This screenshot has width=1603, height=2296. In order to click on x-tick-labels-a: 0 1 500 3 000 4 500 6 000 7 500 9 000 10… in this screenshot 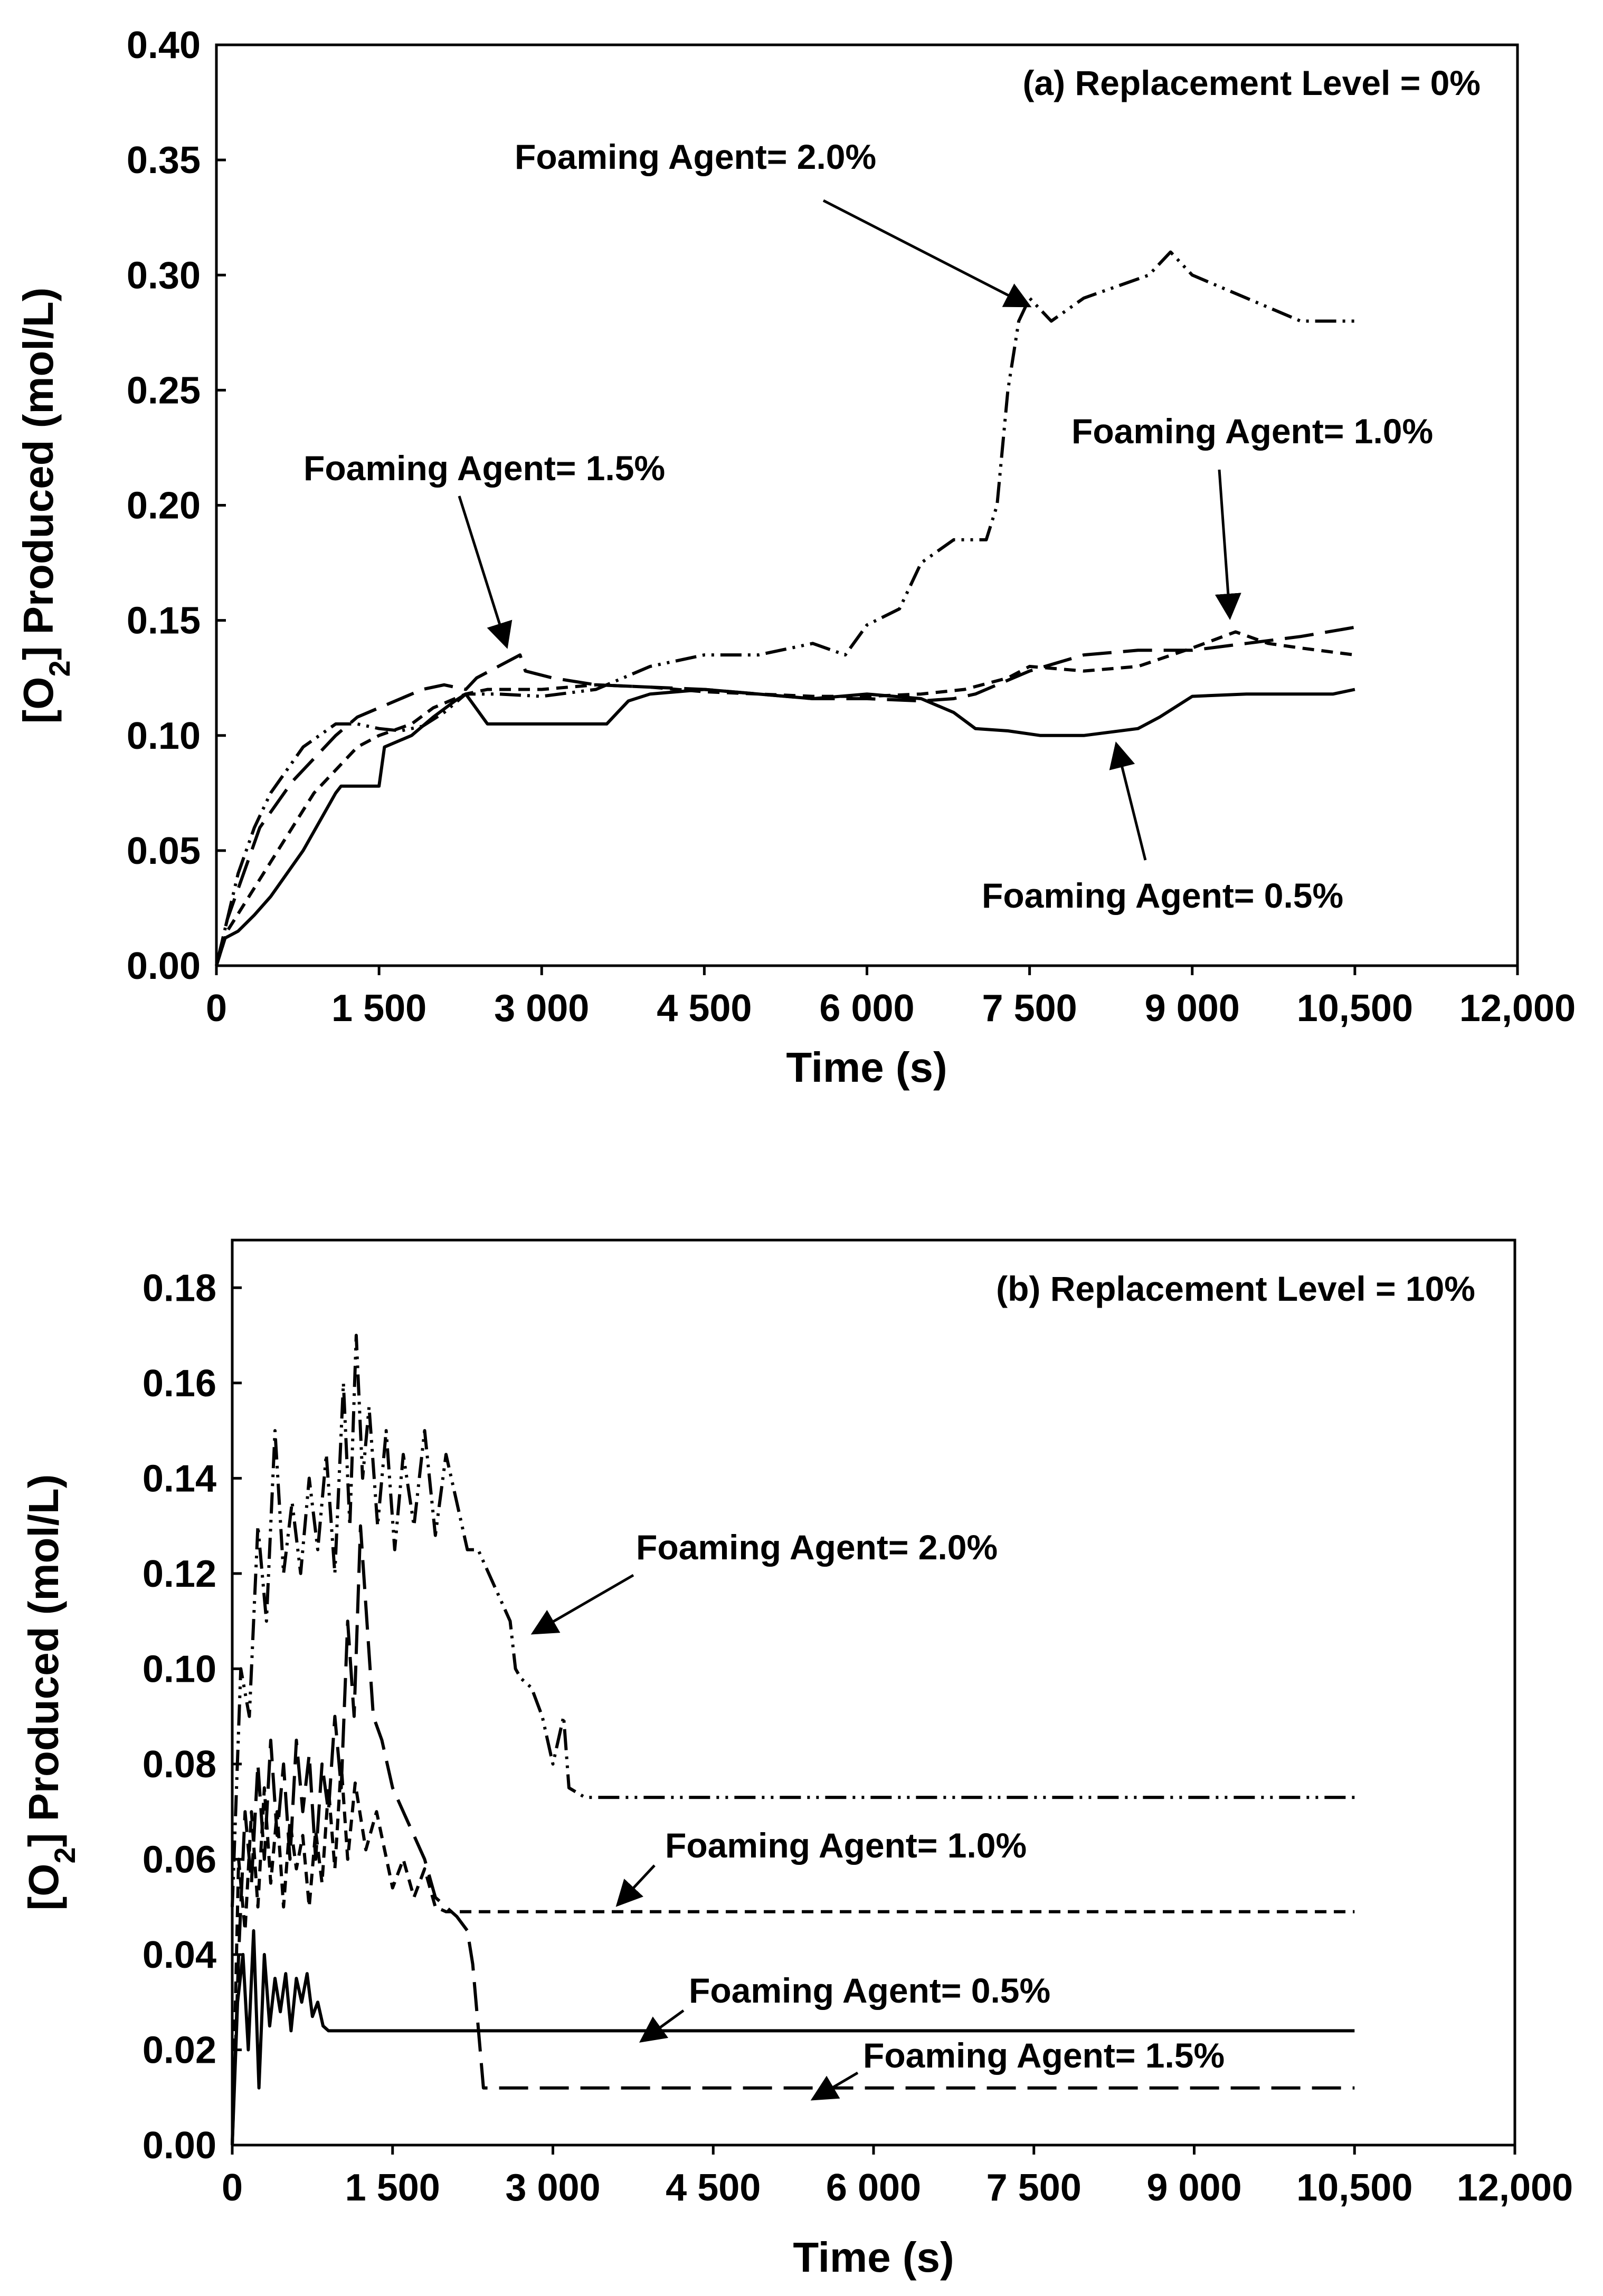, I will do `click(891, 1008)`.